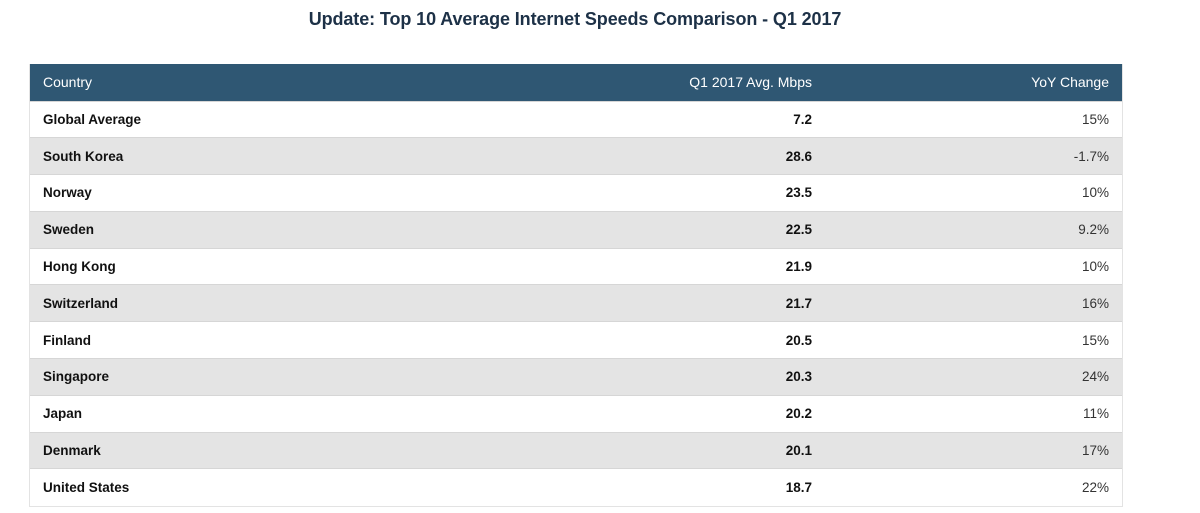  I want to click on table-row: Switzerland 21.7 16%, so click(576, 303).